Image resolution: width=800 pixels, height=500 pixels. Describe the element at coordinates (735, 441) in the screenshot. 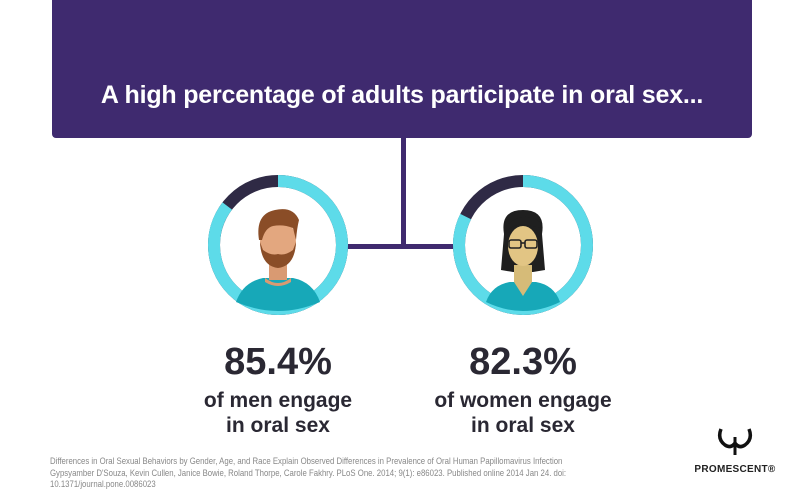

I see `logo-mark-icon` at that location.